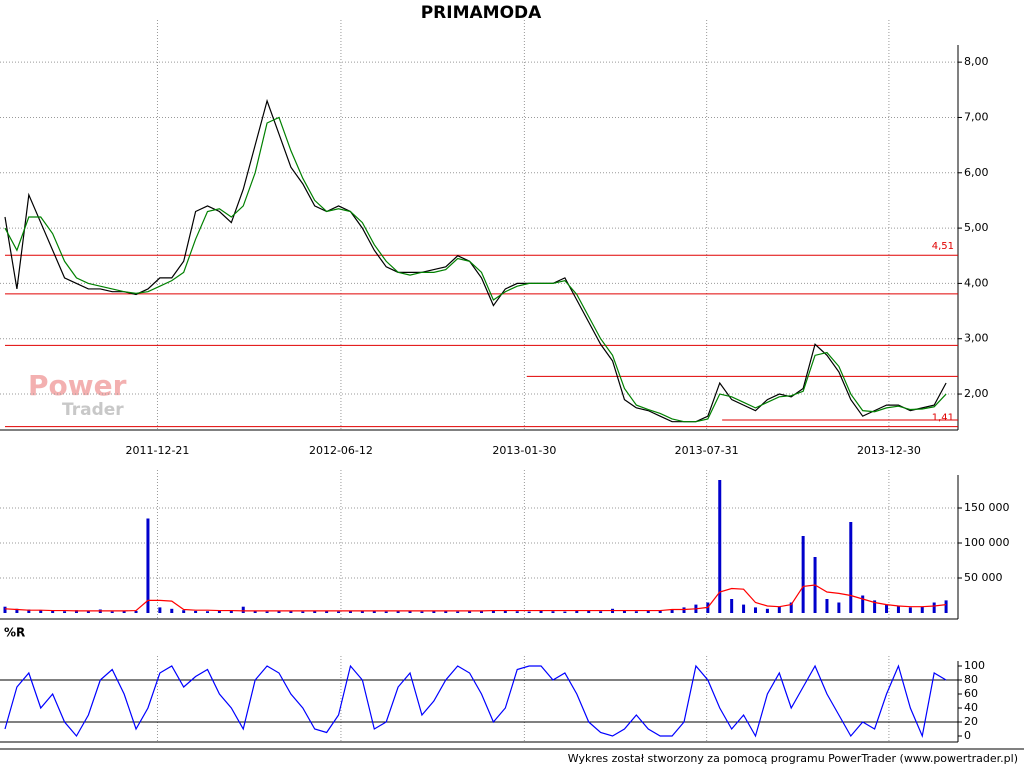 This screenshot has height=772, width=1024. What do you see at coordinates (976, 393) in the screenshot?
I see `y-tick-label: 2,00` at bounding box center [976, 393].